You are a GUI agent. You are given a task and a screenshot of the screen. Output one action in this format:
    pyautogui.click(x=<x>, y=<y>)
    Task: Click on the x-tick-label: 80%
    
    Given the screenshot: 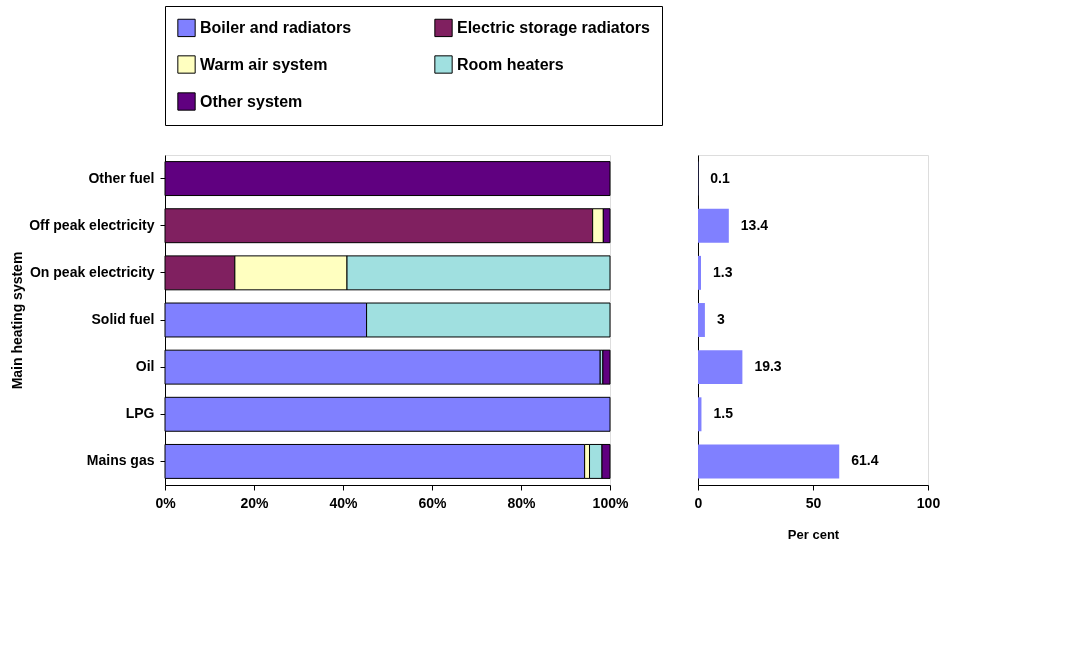 What is the action you would take?
    pyautogui.click(x=522, y=502)
    